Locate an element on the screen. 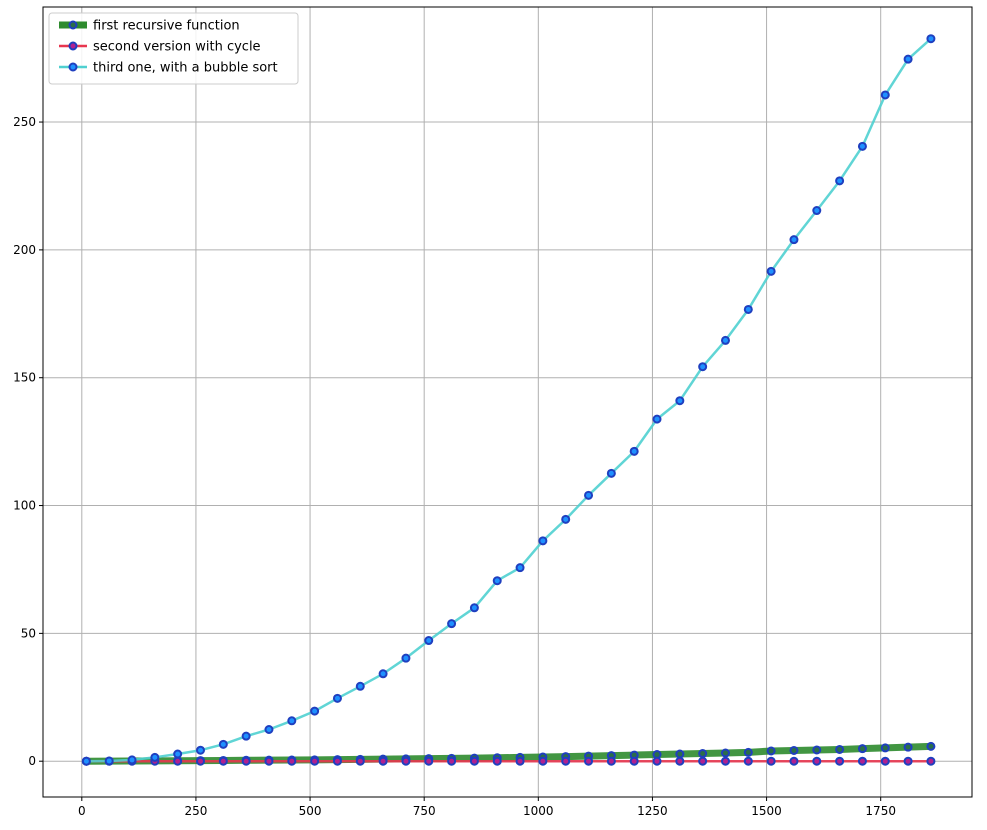 The width and height of the screenshot is (987, 830). legend-item: second version with cycle is located at coordinates (160, 47).